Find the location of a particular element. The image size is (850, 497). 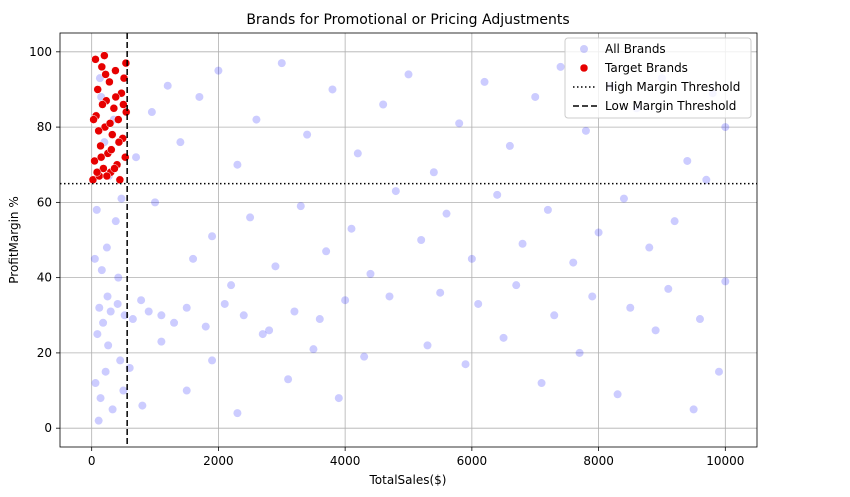

y-tick-label: 100 is located at coordinates (40, 52).